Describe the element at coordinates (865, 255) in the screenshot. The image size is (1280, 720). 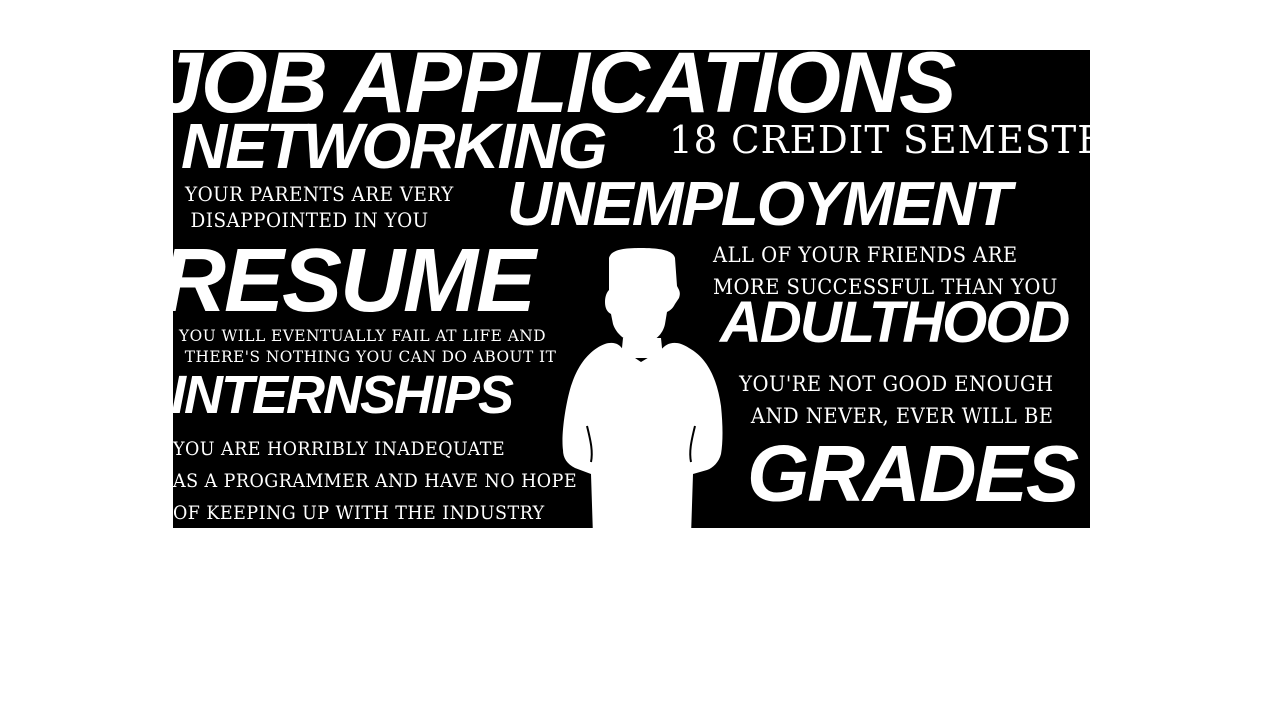
I see `phrase-friends-line-1: ALL OF YOUR FRIENDS ARE` at that location.